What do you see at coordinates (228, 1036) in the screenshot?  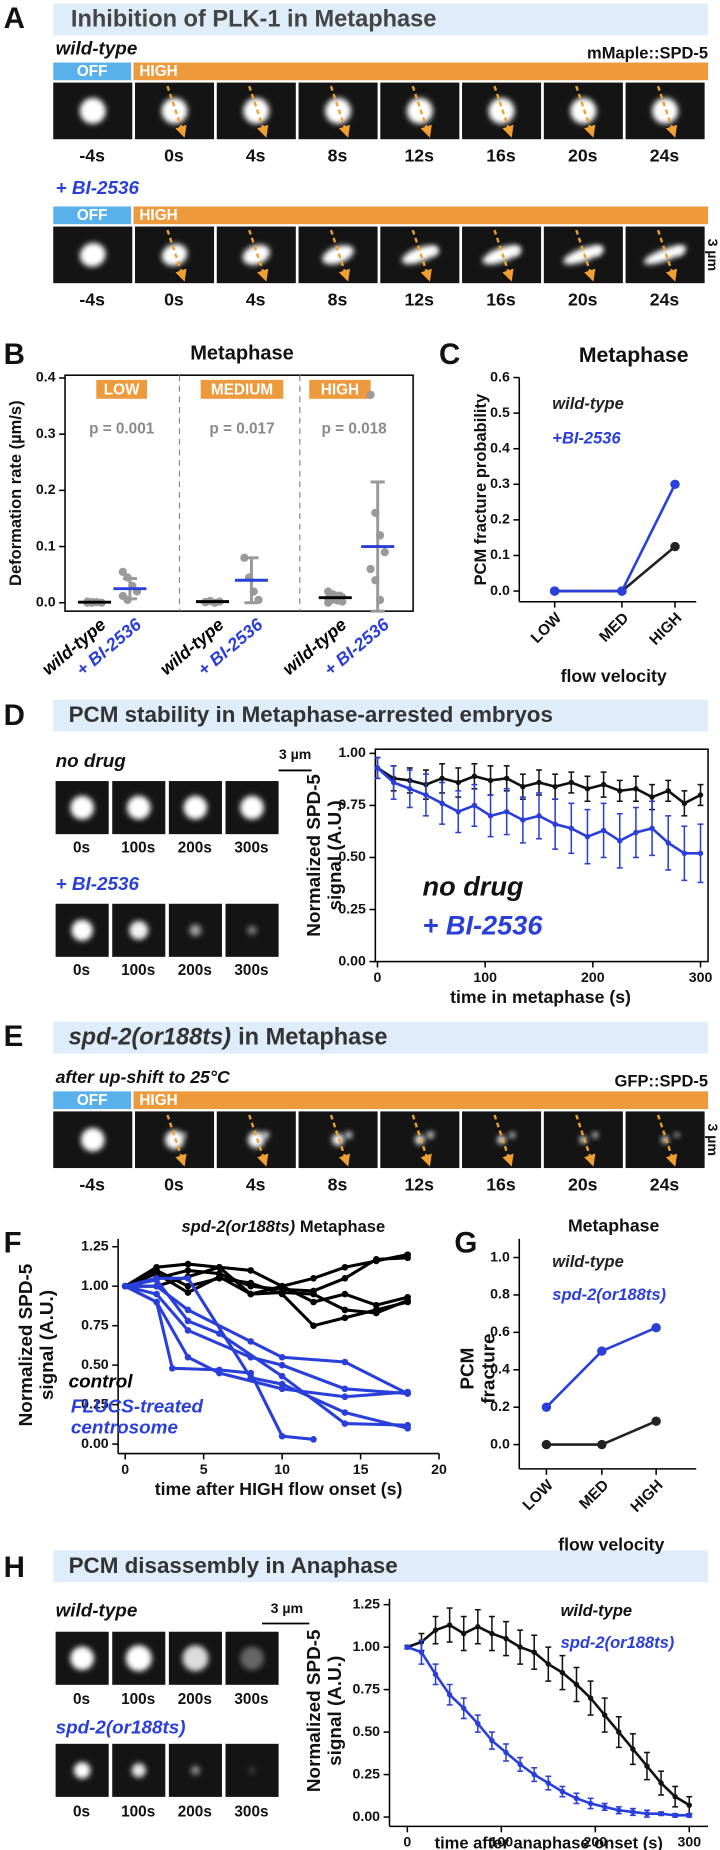 I see `panel-title: spd-2(or188ts) in Metaphase` at bounding box center [228, 1036].